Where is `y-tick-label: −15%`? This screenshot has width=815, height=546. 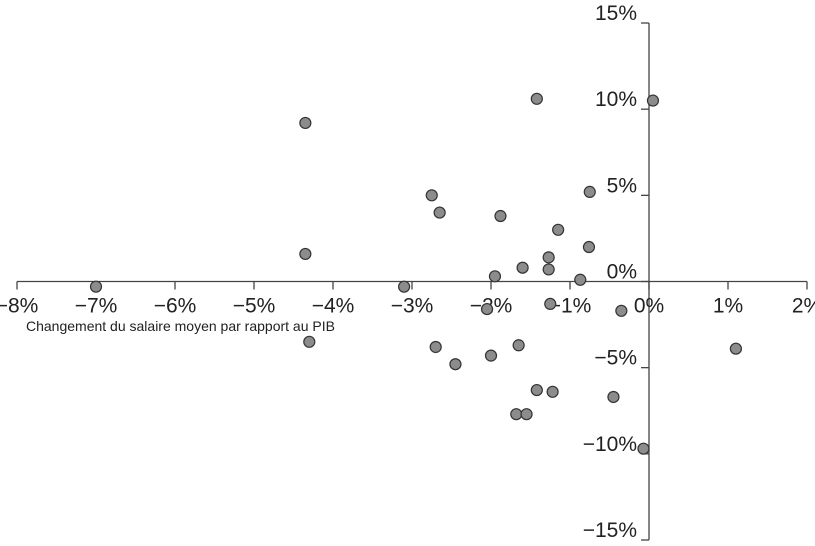 y-tick-label: −15% is located at coordinates (610, 530).